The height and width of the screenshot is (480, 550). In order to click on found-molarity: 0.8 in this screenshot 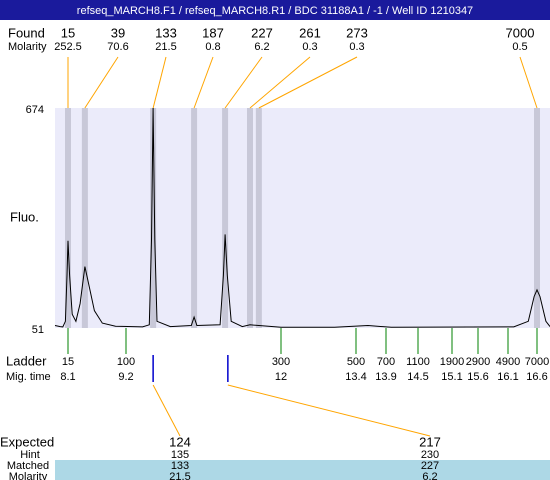, I will do `click(212, 47)`.